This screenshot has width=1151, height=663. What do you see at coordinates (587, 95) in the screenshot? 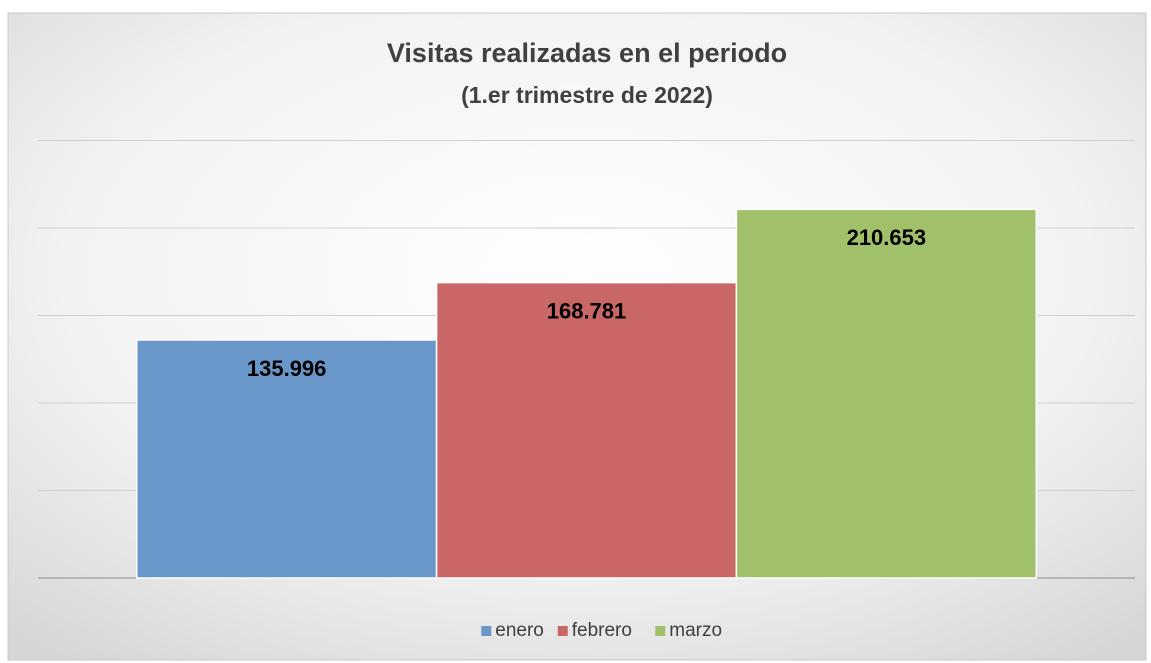
I see `chart-subtitle: (1.er trimestre de 2022)` at bounding box center [587, 95].